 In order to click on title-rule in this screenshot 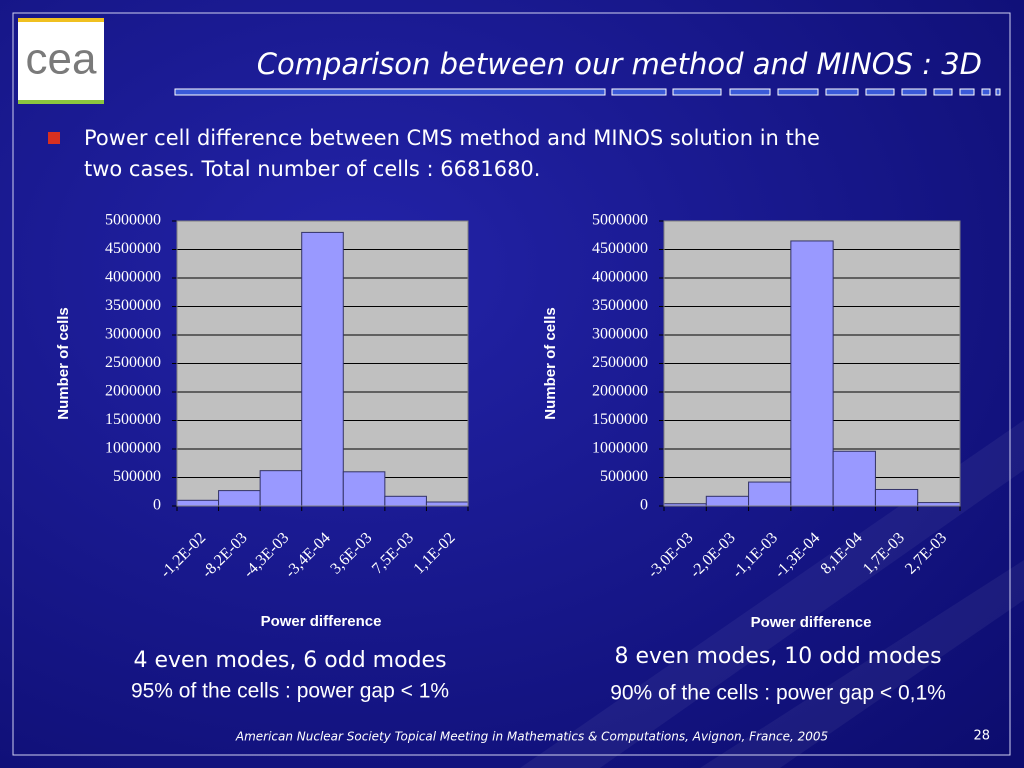, I will do `click(587, 92)`.